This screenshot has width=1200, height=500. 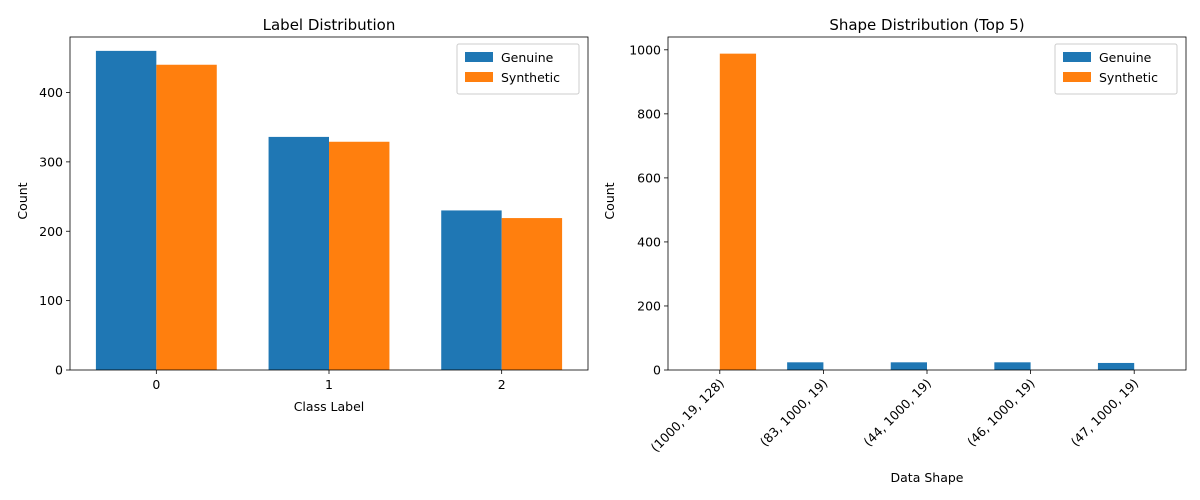 I want to click on chart-title: Label Distribution, so click(x=329, y=25).